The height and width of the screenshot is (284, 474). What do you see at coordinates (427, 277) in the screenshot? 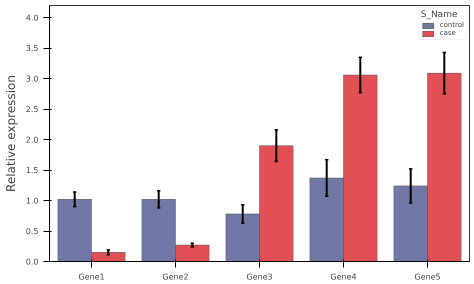
I see `x-tick-label: Gene5` at bounding box center [427, 277].